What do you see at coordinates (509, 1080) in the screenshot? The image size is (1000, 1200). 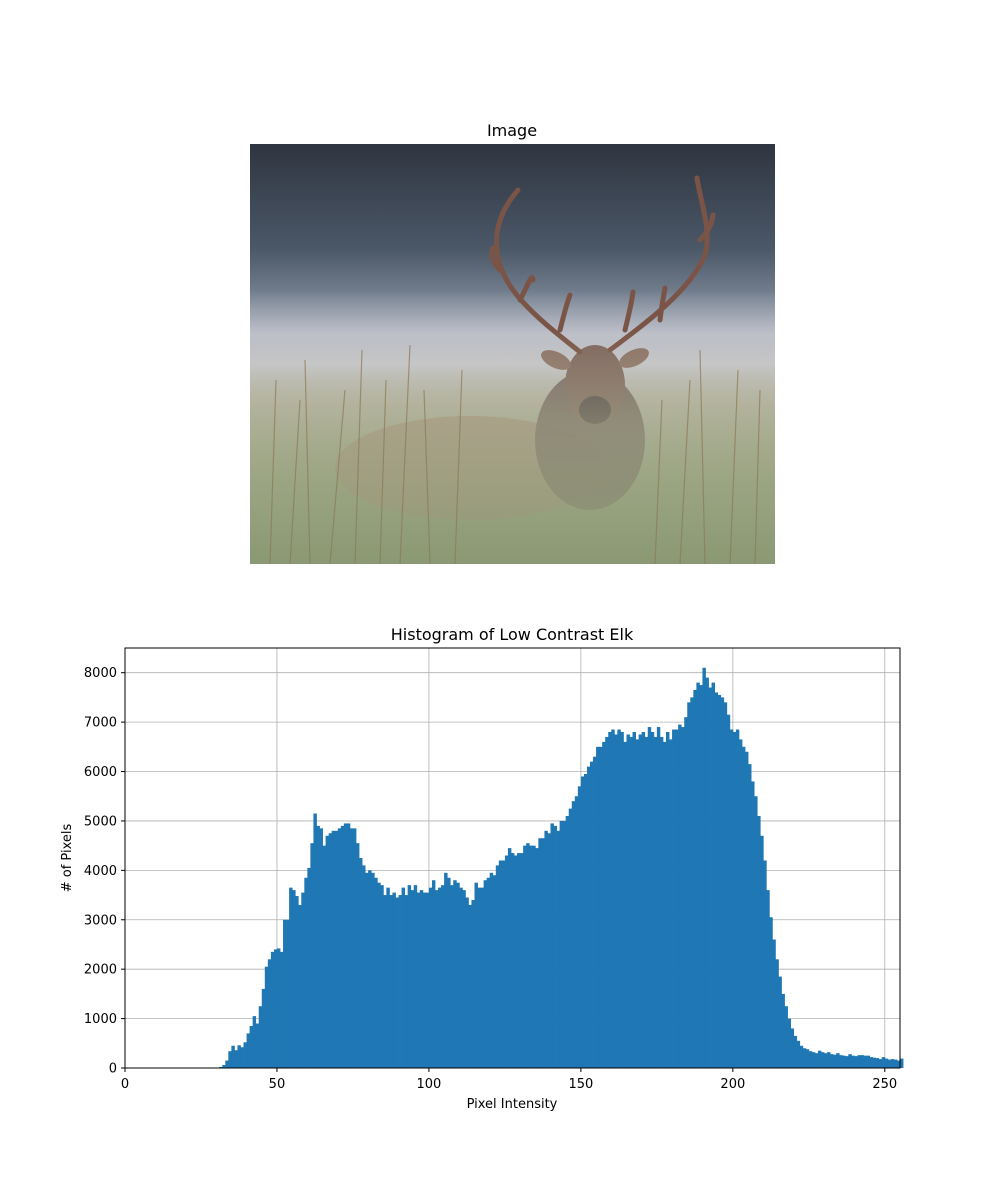 I see `x-axis-ticks: 0 50 100 150 200 250` at bounding box center [509, 1080].